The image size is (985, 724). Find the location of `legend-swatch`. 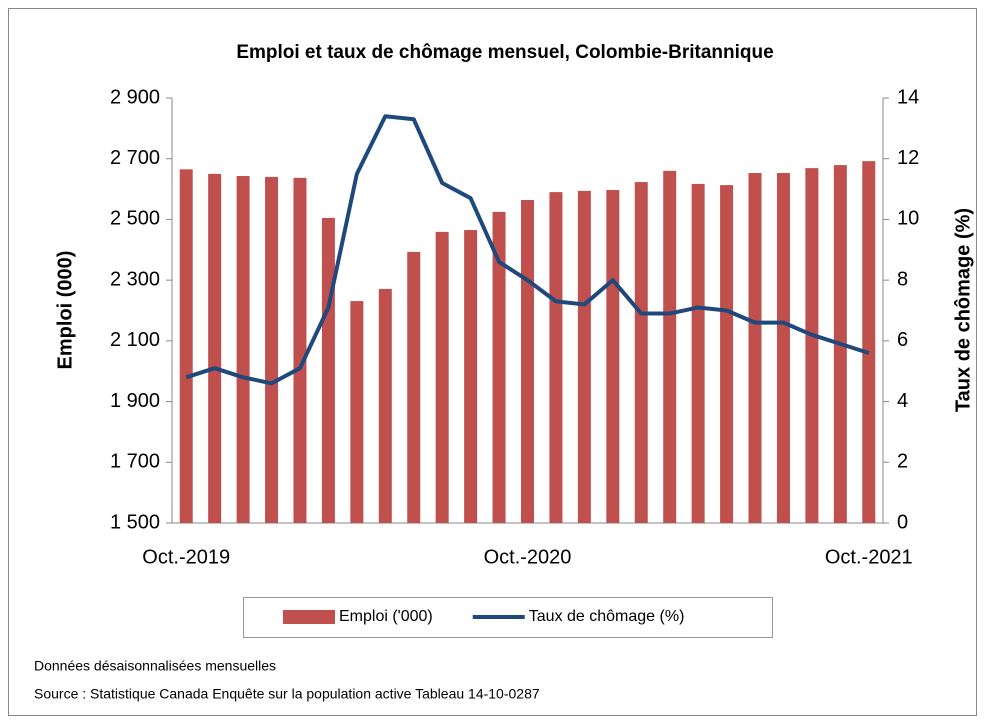

legend-swatch is located at coordinates (309, 617).